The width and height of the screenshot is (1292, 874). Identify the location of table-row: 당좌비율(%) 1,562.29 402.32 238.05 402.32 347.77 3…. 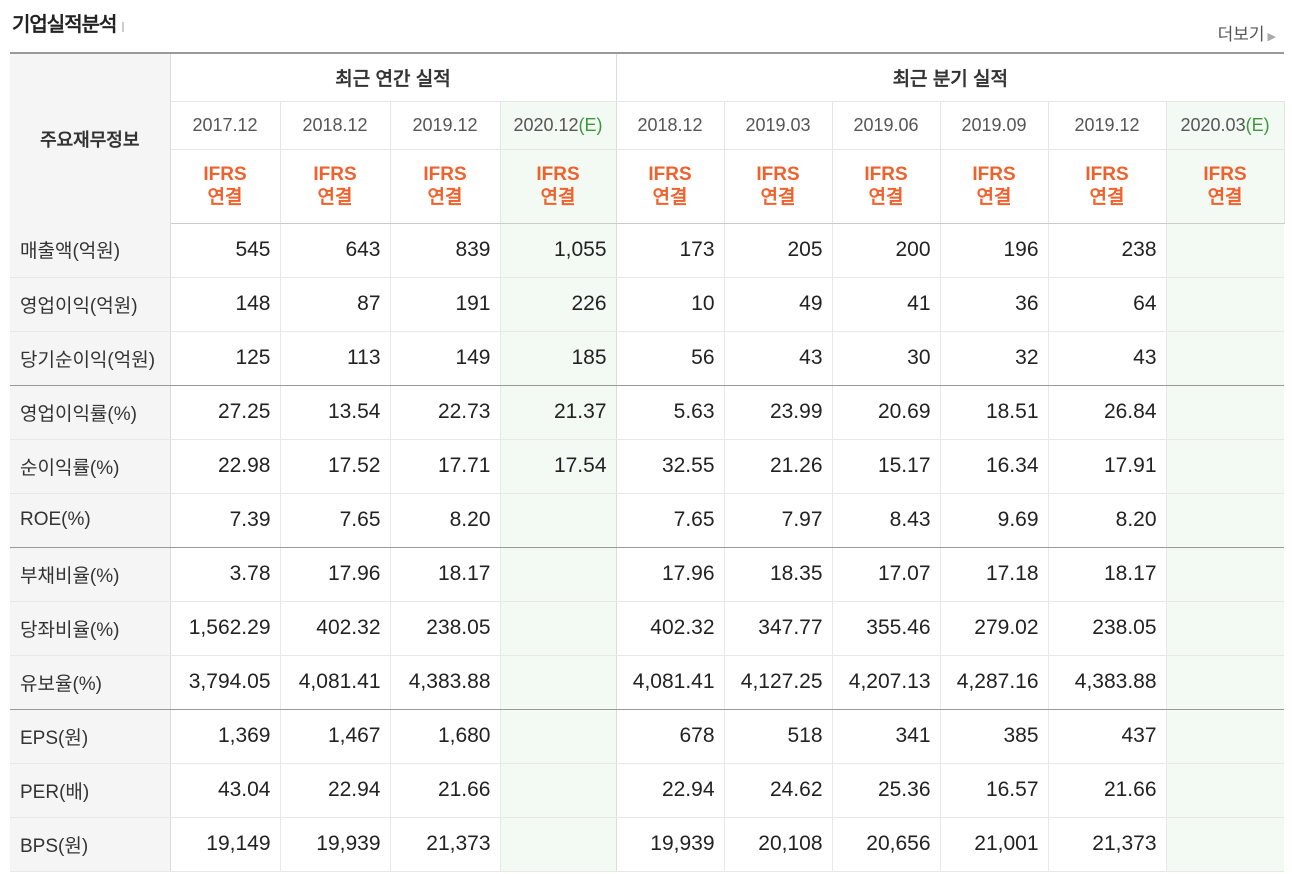
(647, 628).